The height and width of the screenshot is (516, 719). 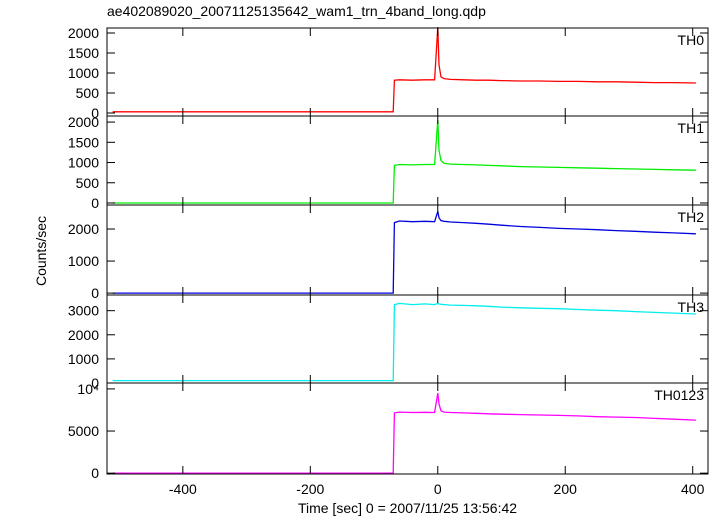 What do you see at coordinates (310, 489) in the screenshot?
I see `x-tick-label: -200` at bounding box center [310, 489].